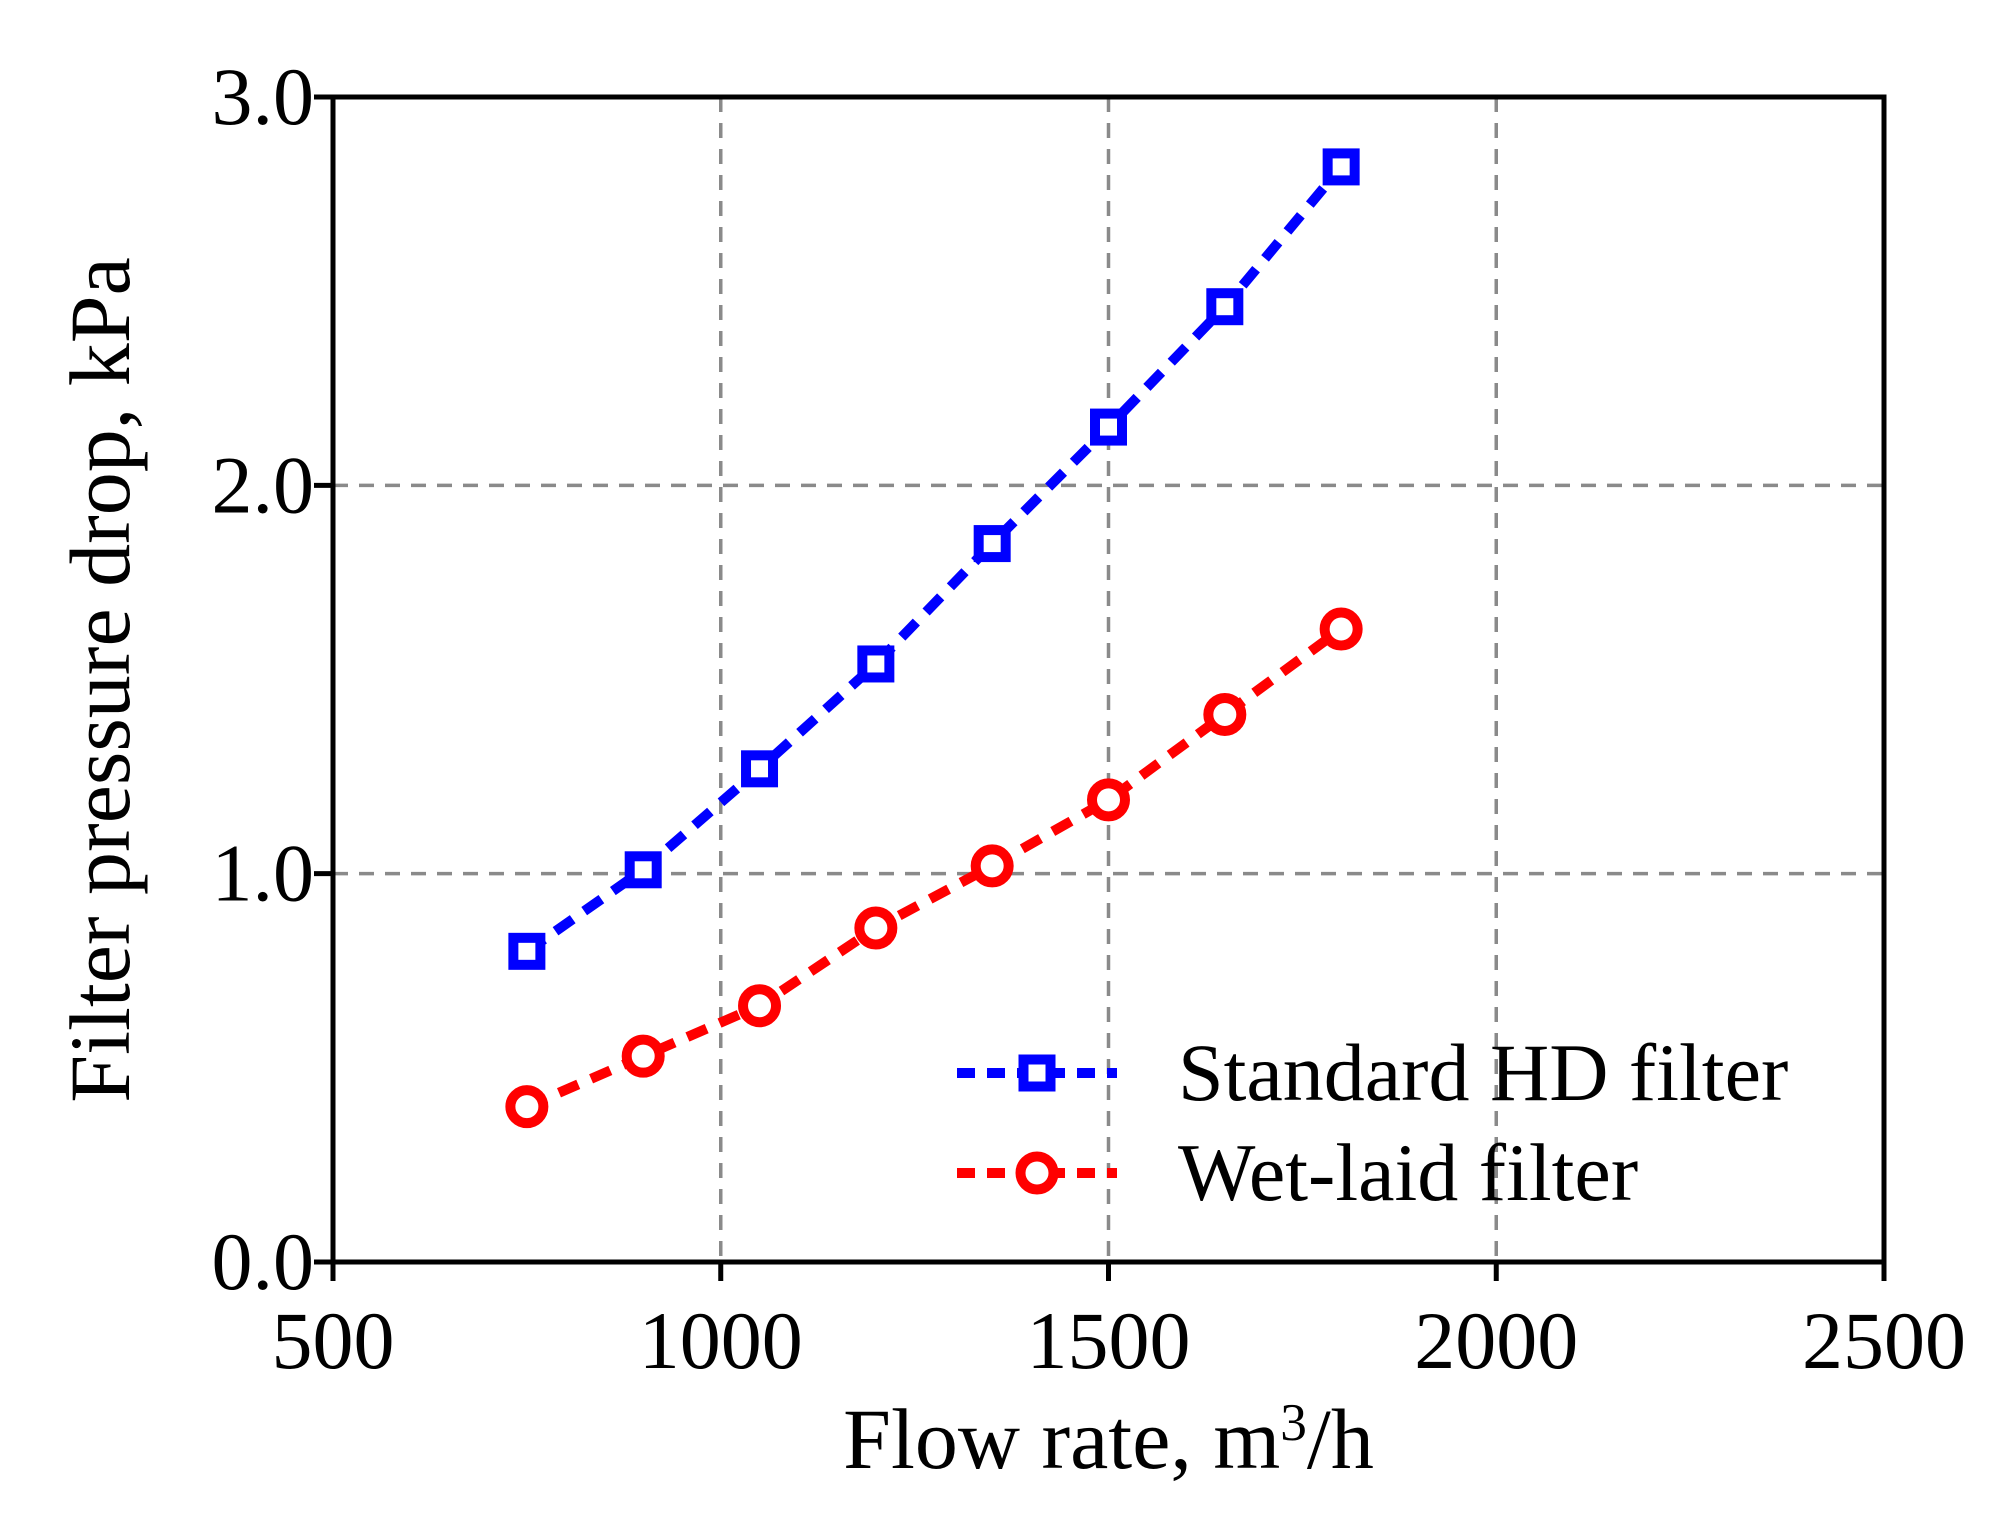 The width and height of the screenshot is (2004, 1525). What do you see at coordinates (760, 1006) in the screenshot?
I see `series-1-point-1050-circle-marker` at bounding box center [760, 1006].